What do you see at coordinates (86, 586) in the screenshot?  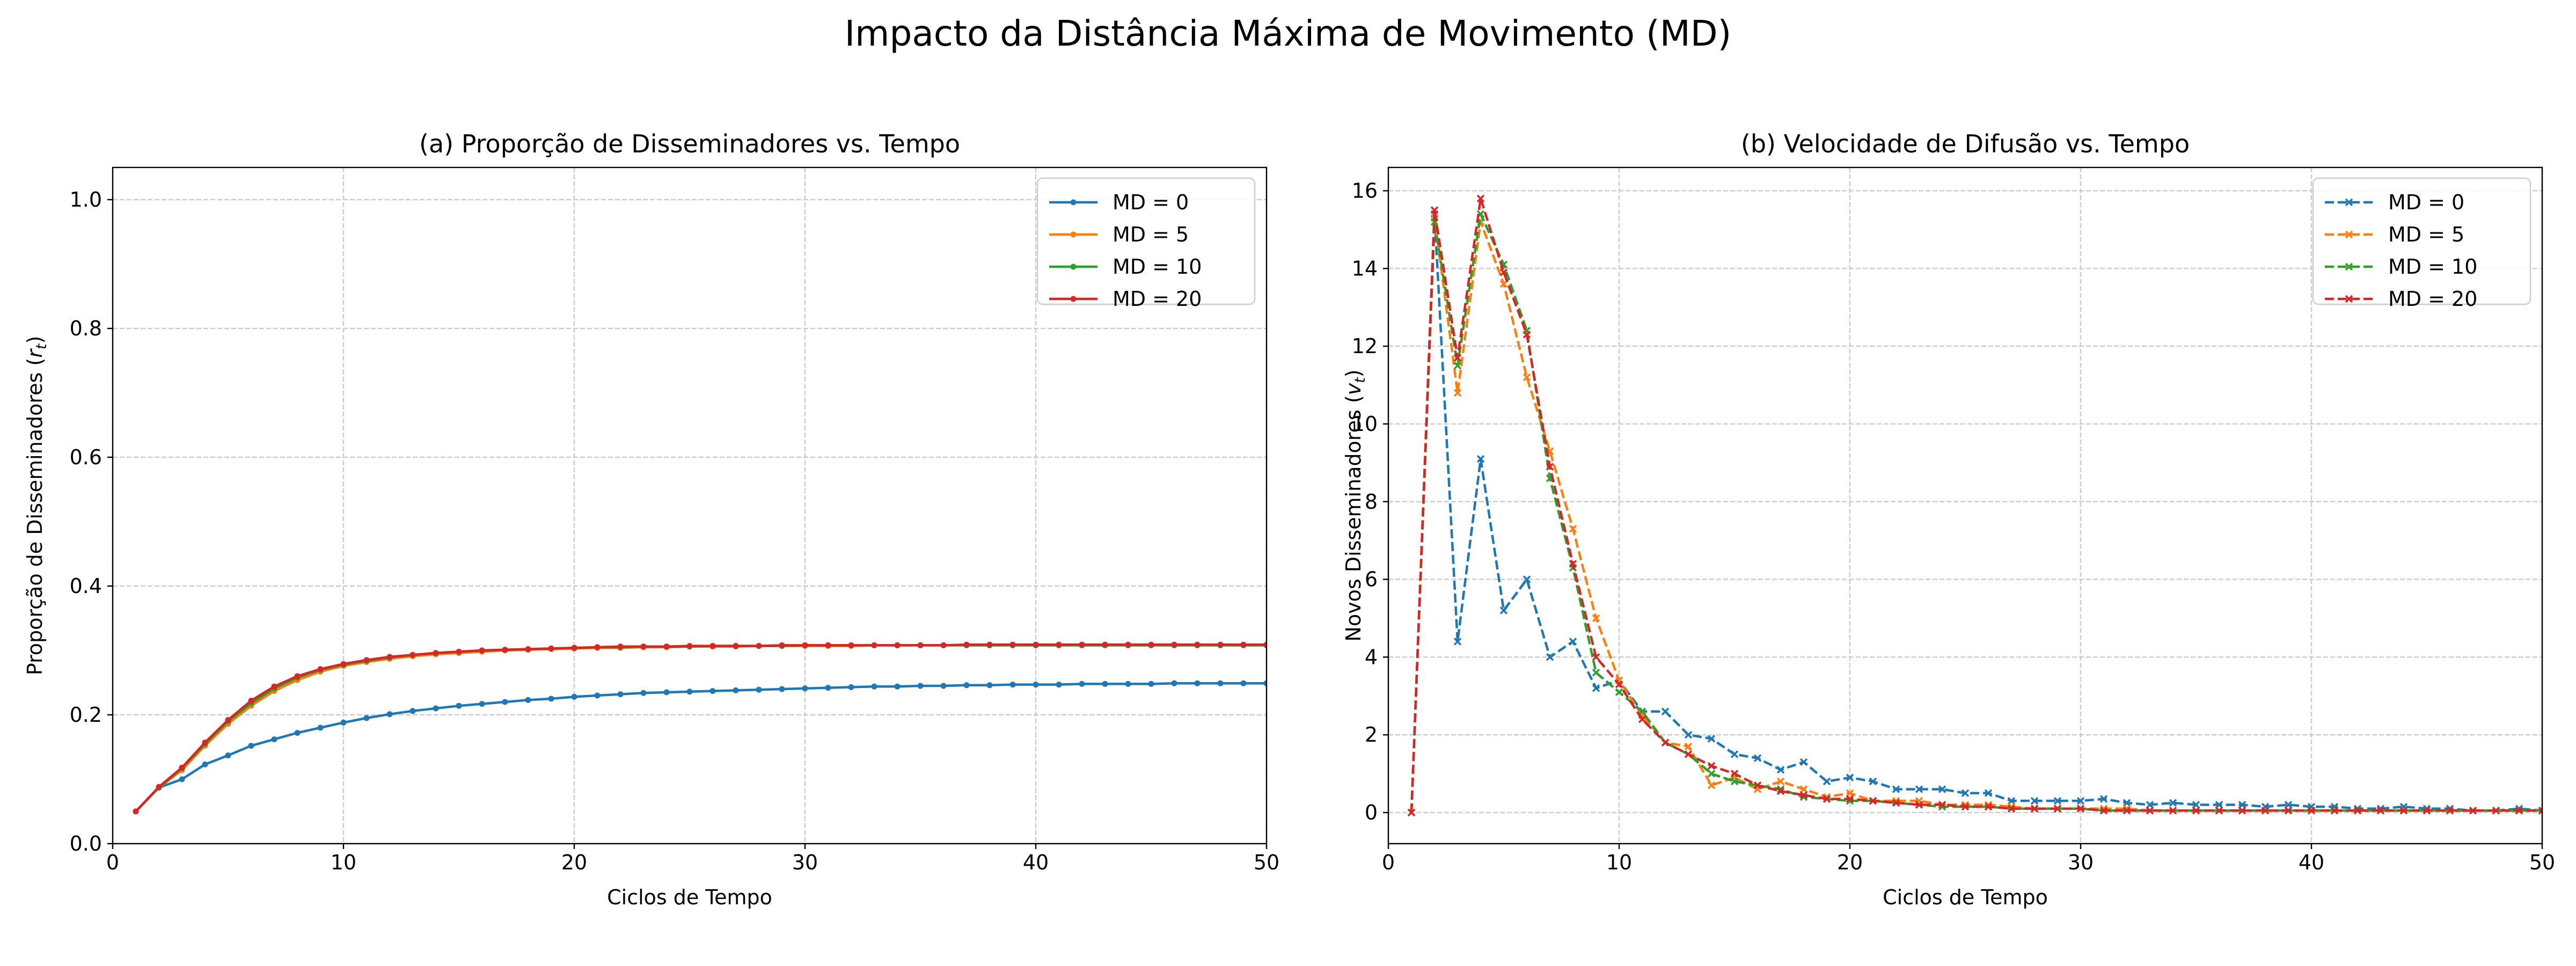 I see `y-tick-label: 0.4` at bounding box center [86, 586].